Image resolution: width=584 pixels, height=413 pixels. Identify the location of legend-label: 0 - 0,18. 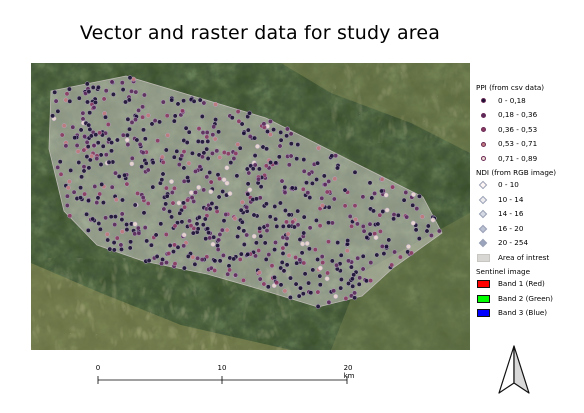
(512, 100).